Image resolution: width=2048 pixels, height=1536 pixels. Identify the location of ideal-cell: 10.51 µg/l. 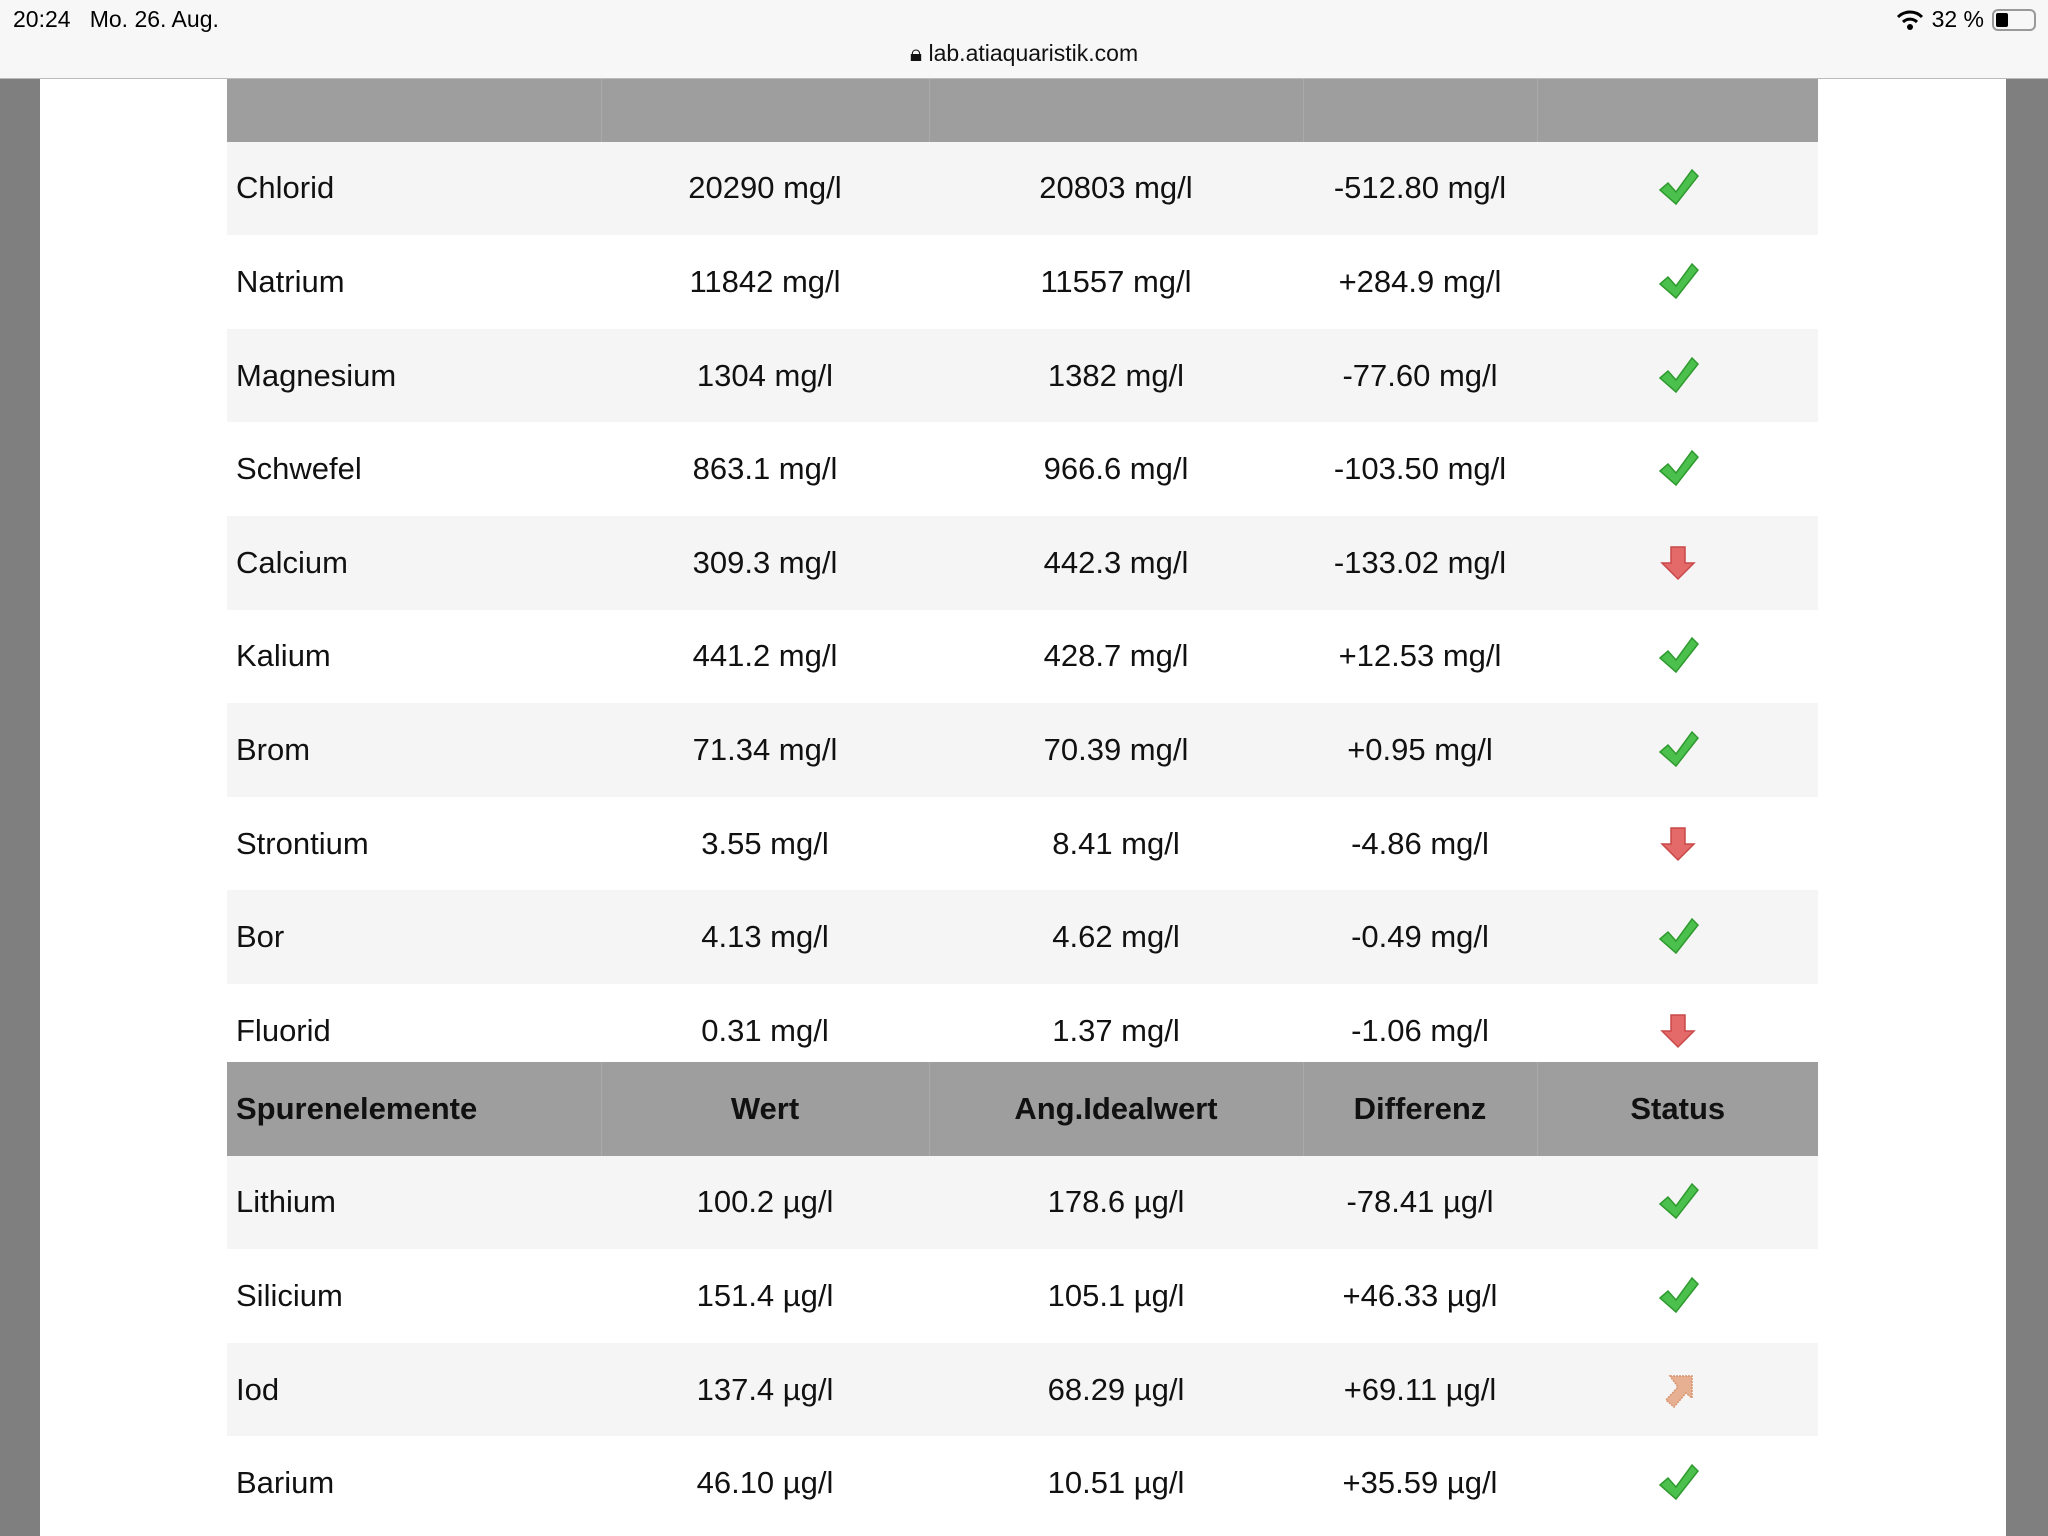
(1116, 1483).